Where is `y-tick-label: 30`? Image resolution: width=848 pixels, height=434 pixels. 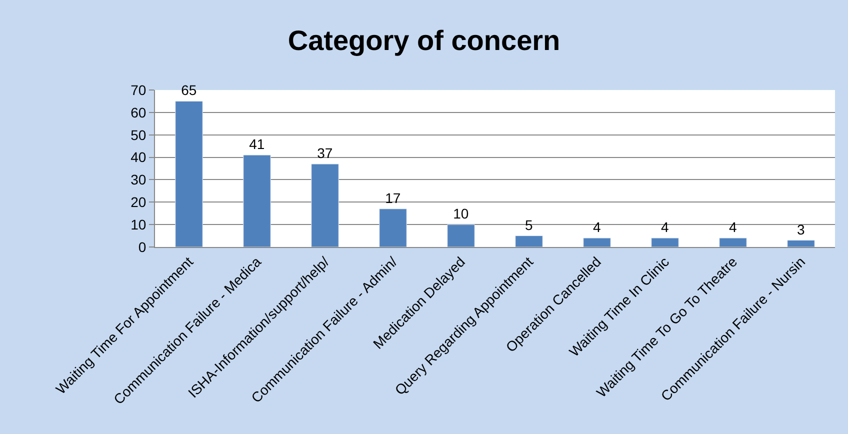 y-tick-label: 30 is located at coordinates (138, 180).